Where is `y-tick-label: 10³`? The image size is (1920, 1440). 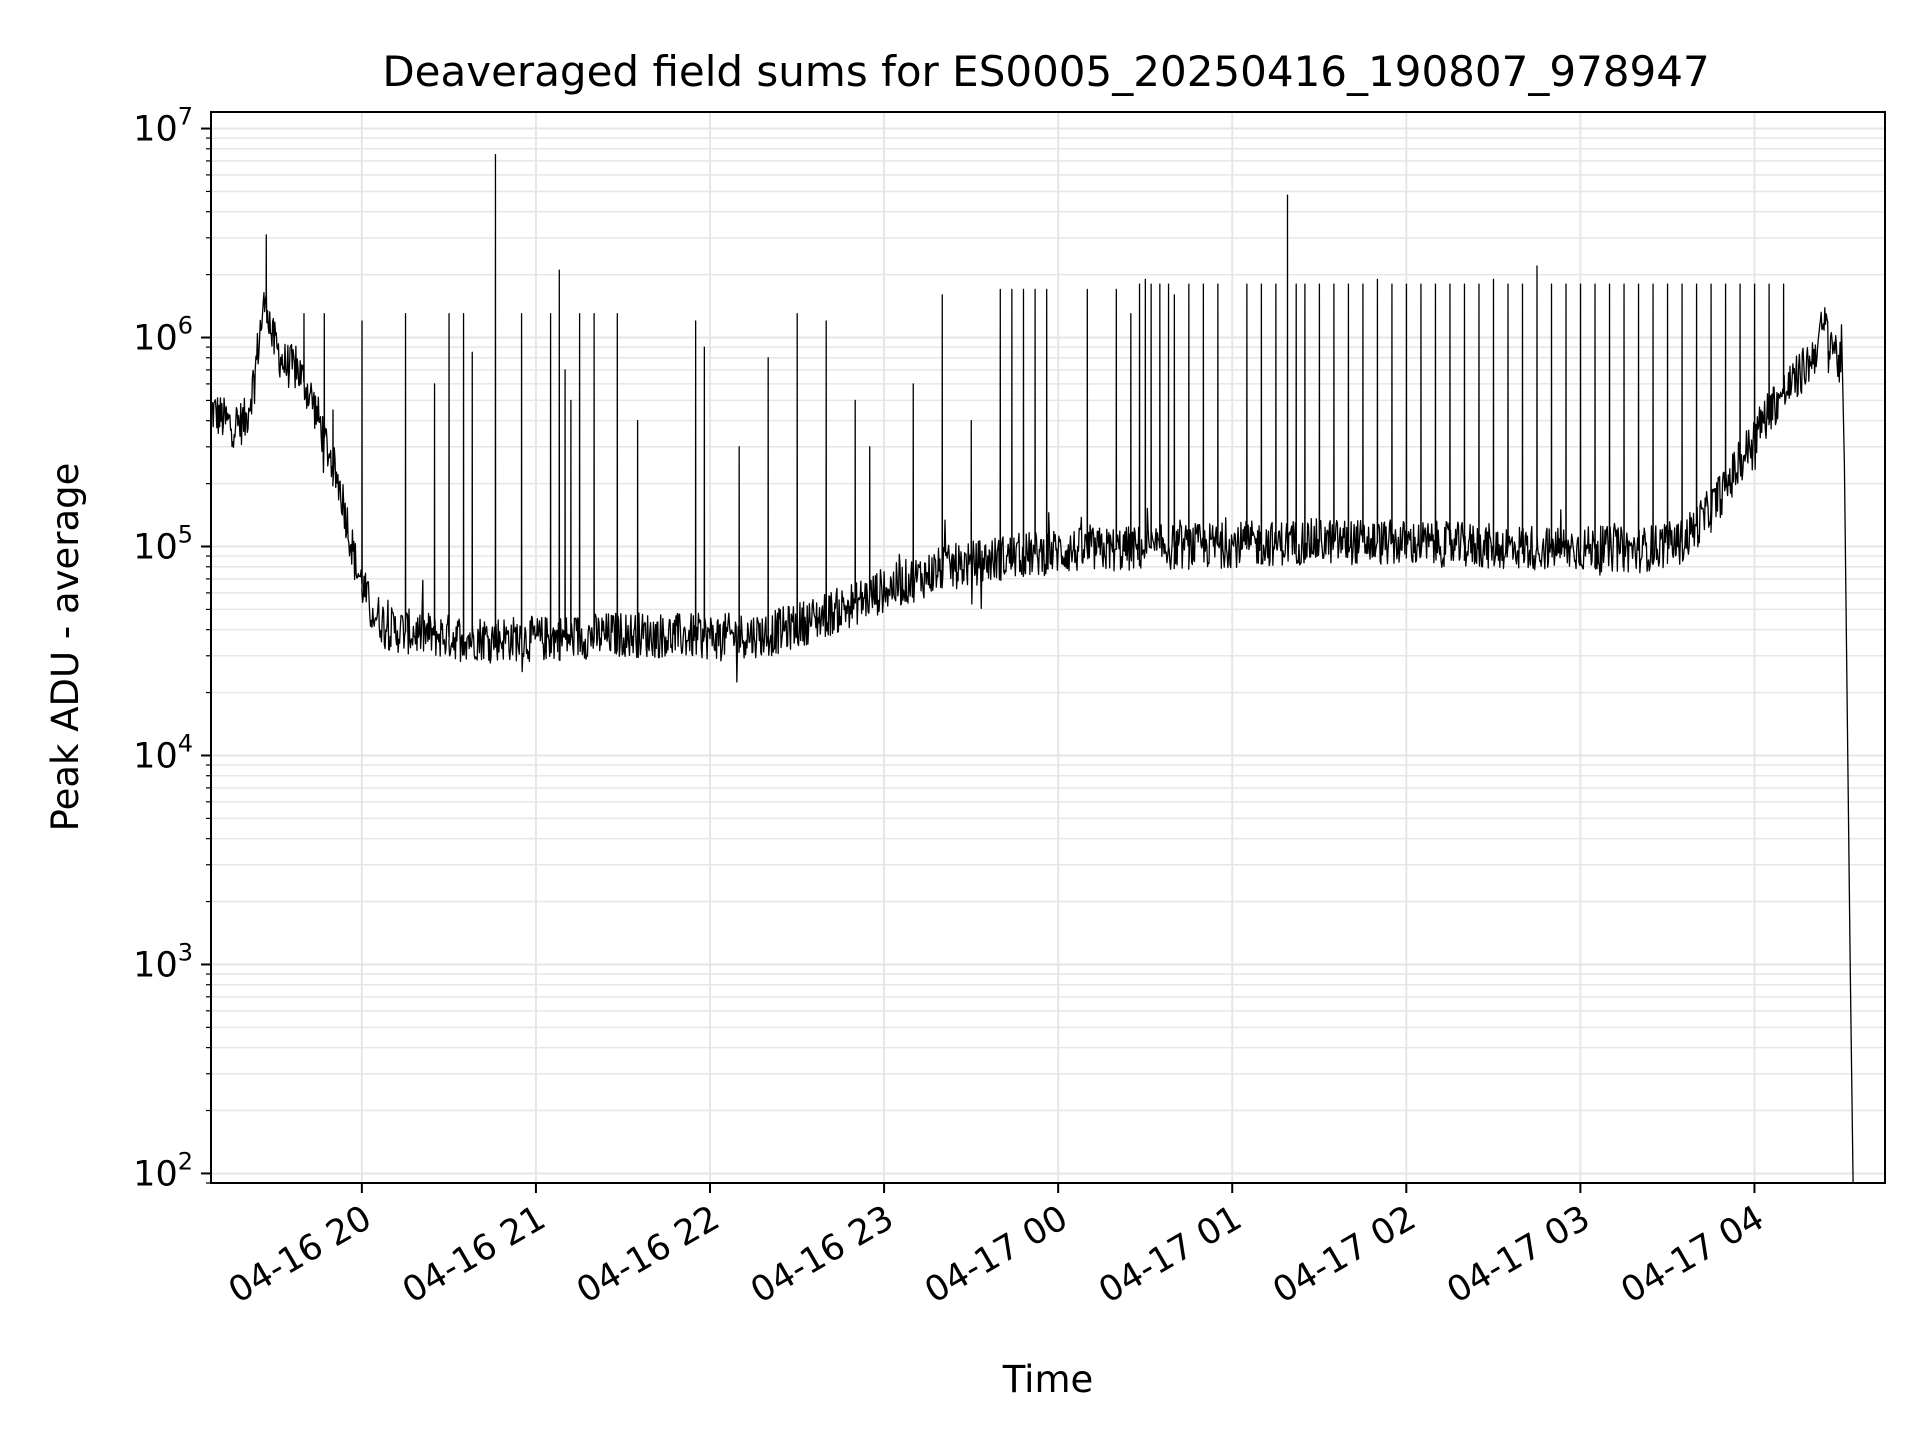
y-tick-label: 10³ is located at coordinates (163, 961).